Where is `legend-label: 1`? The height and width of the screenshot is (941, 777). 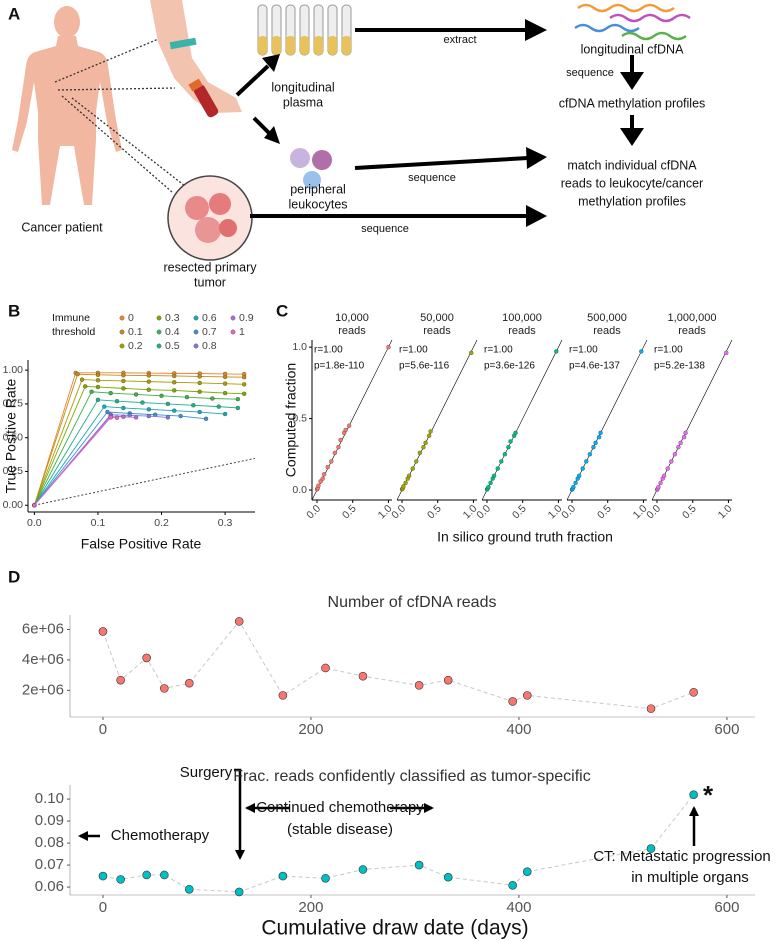 legend-label: 1 is located at coordinates (242, 332).